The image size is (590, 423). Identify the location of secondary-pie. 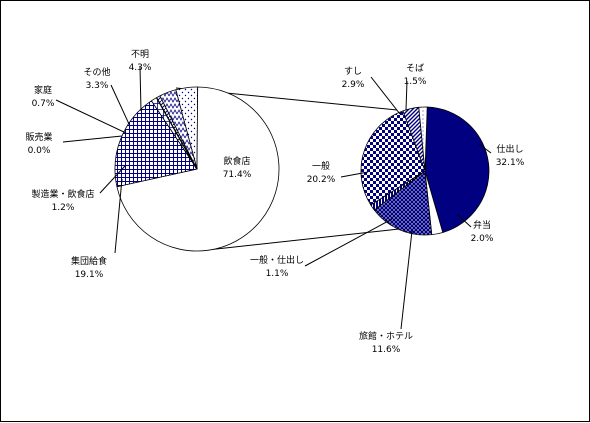
(425, 171).